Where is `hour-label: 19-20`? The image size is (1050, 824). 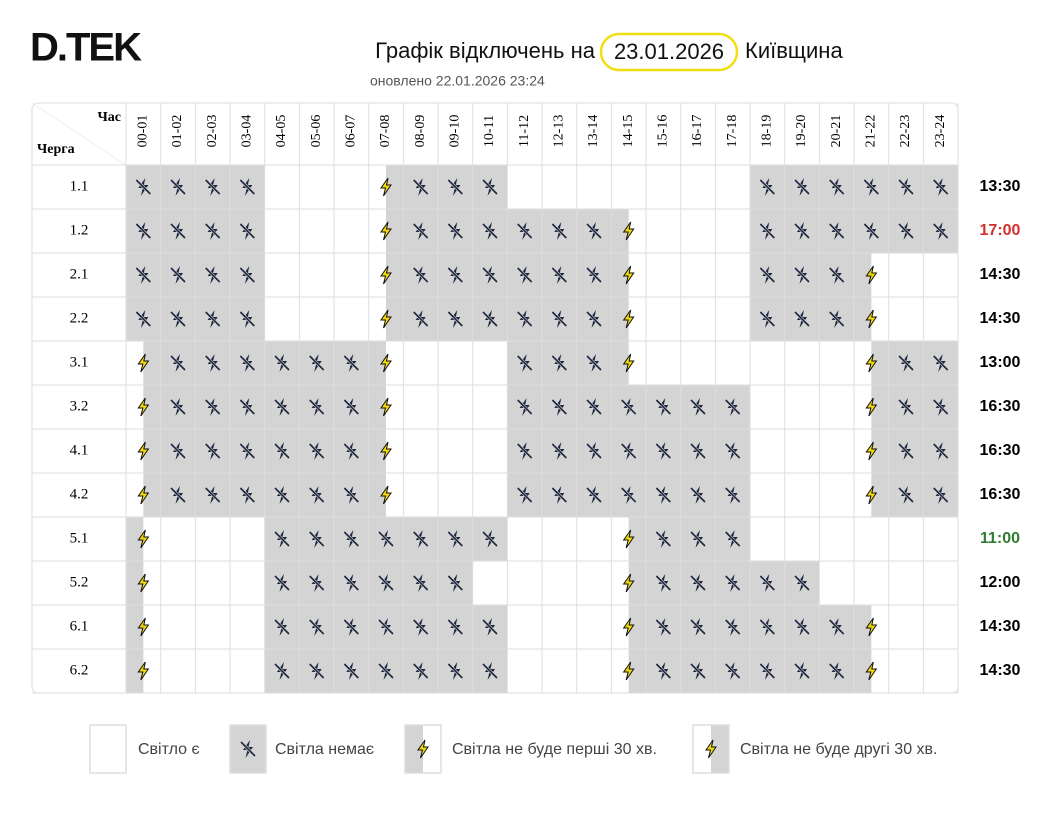 hour-label: 19-20 is located at coordinates (801, 131).